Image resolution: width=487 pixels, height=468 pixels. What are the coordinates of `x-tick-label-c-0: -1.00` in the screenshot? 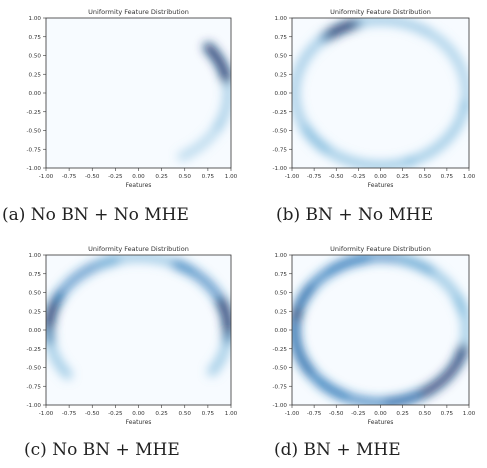 It's located at (46, 414).